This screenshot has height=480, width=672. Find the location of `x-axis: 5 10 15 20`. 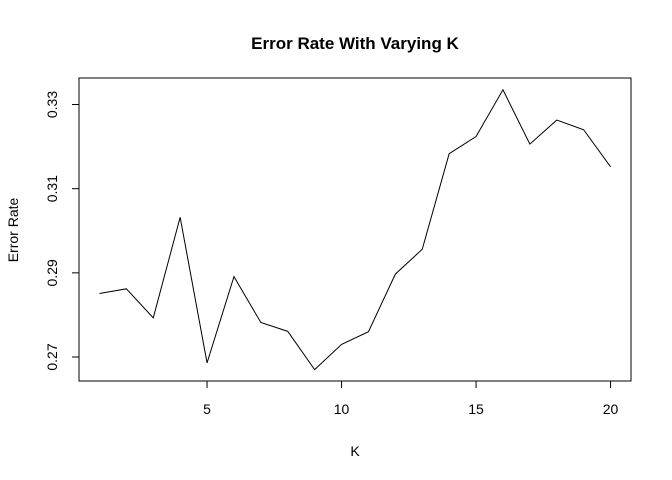

x-axis: 5 10 15 20 is located at coordinates (411, 399).